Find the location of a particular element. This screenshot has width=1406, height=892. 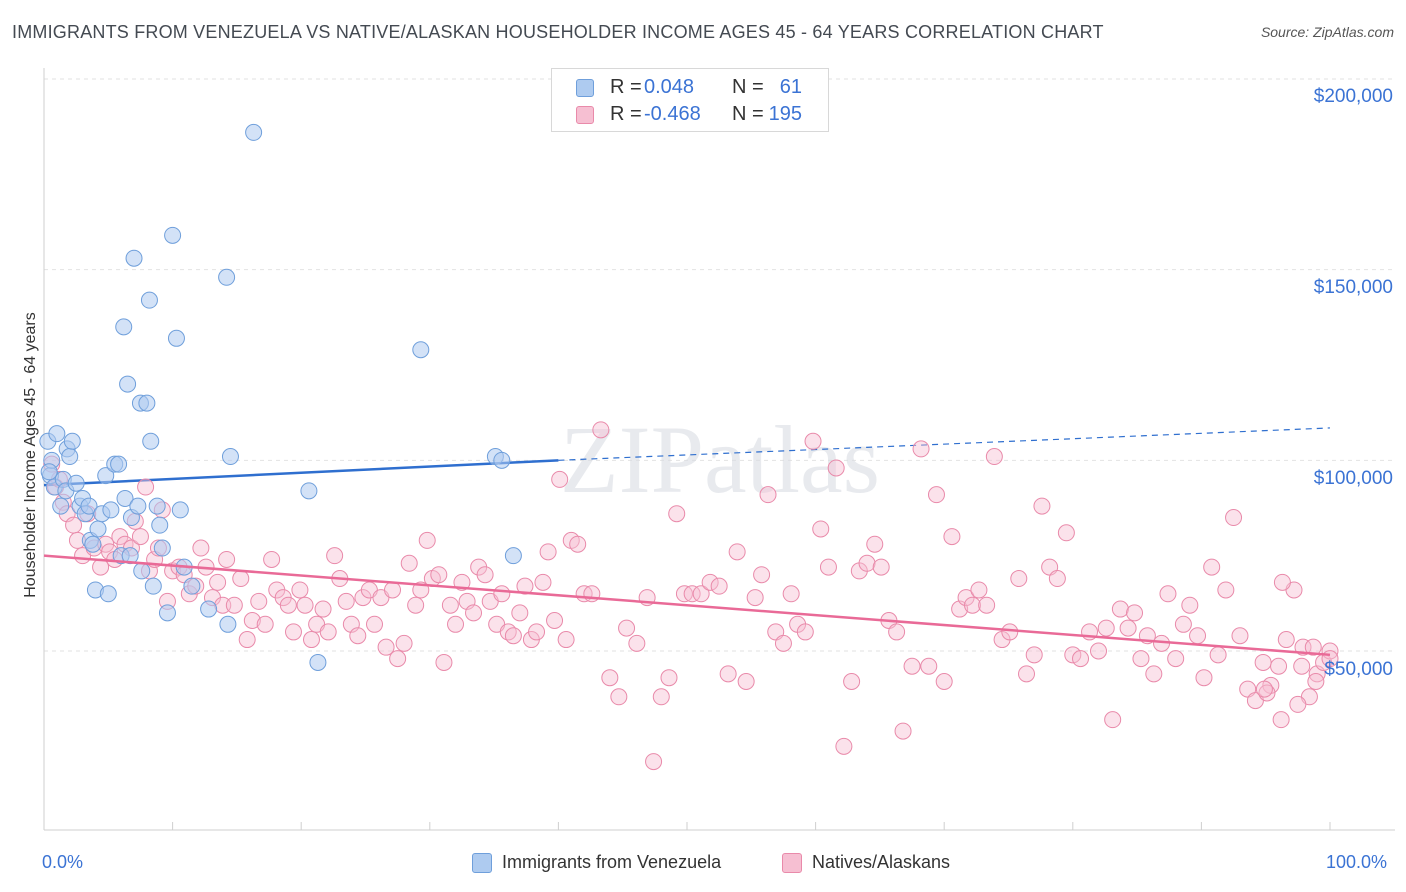

bottom-legend-natives: Natives/Alaskans is located at coordinates (866, 863).